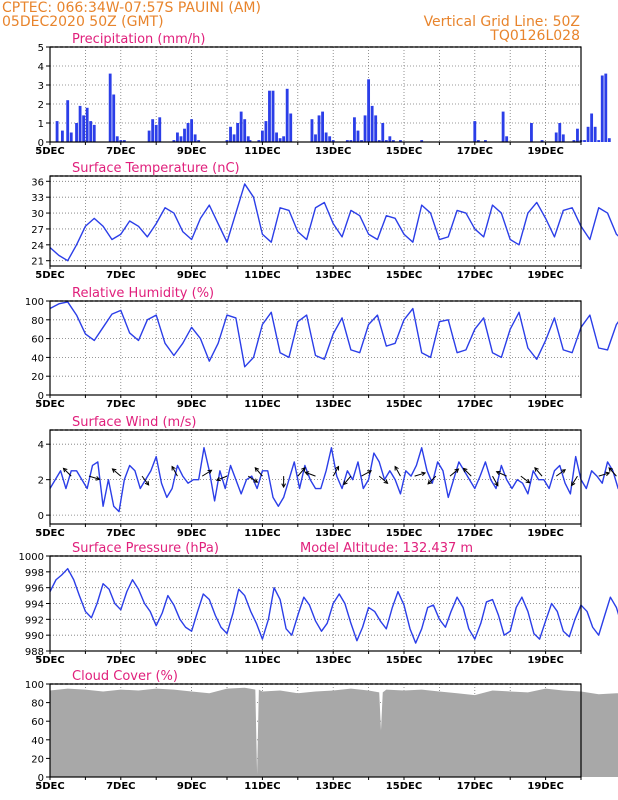 The image size is (618, 800). I want to click on y-tick-label: 20, so click(37, 377).